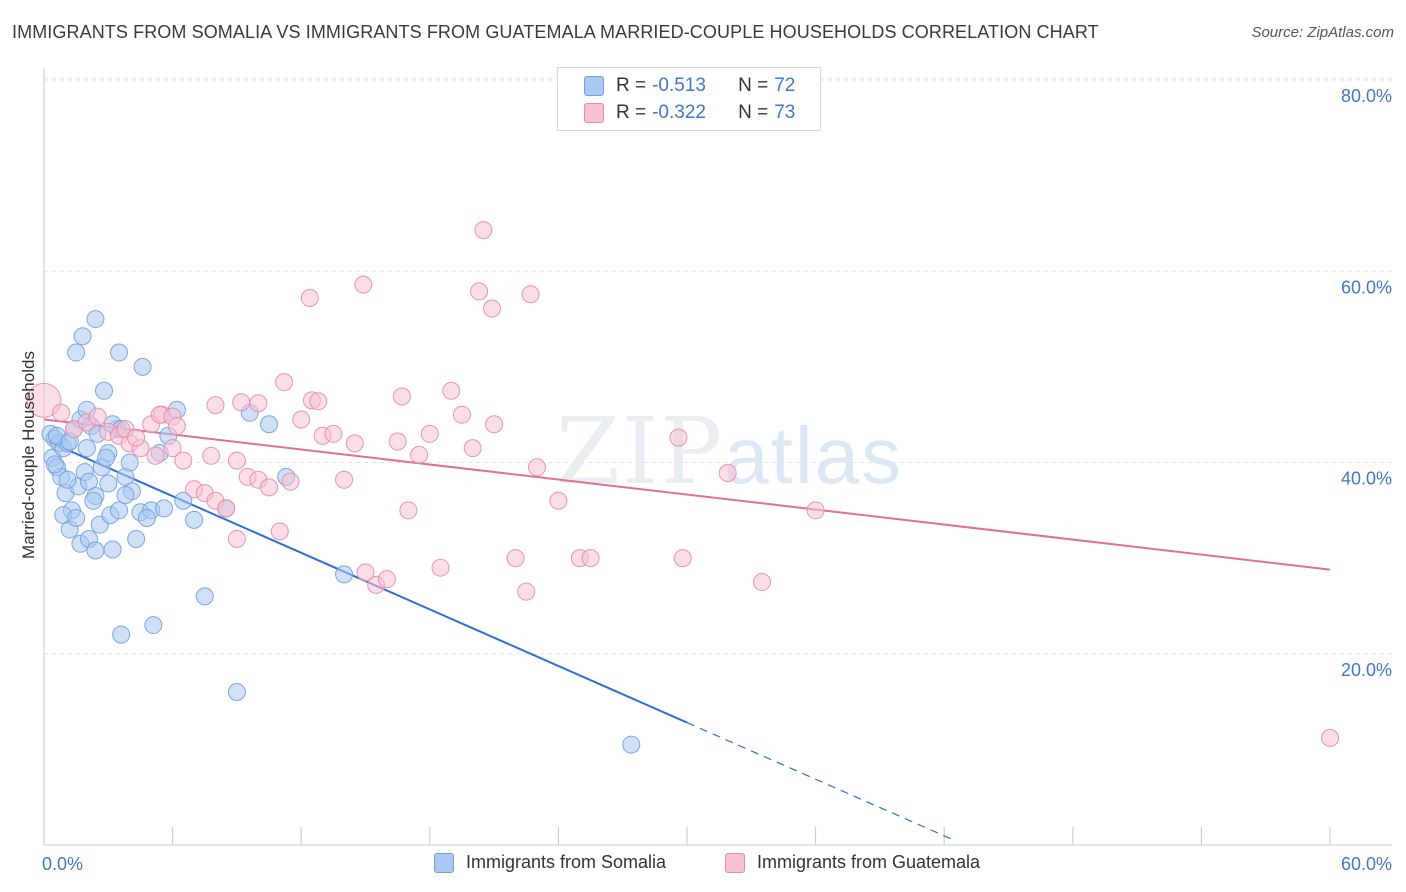  Describe the element at coordinates (735, 862) in the screenshot. I see `bottom-legend-swatch-guatemala` at that location.